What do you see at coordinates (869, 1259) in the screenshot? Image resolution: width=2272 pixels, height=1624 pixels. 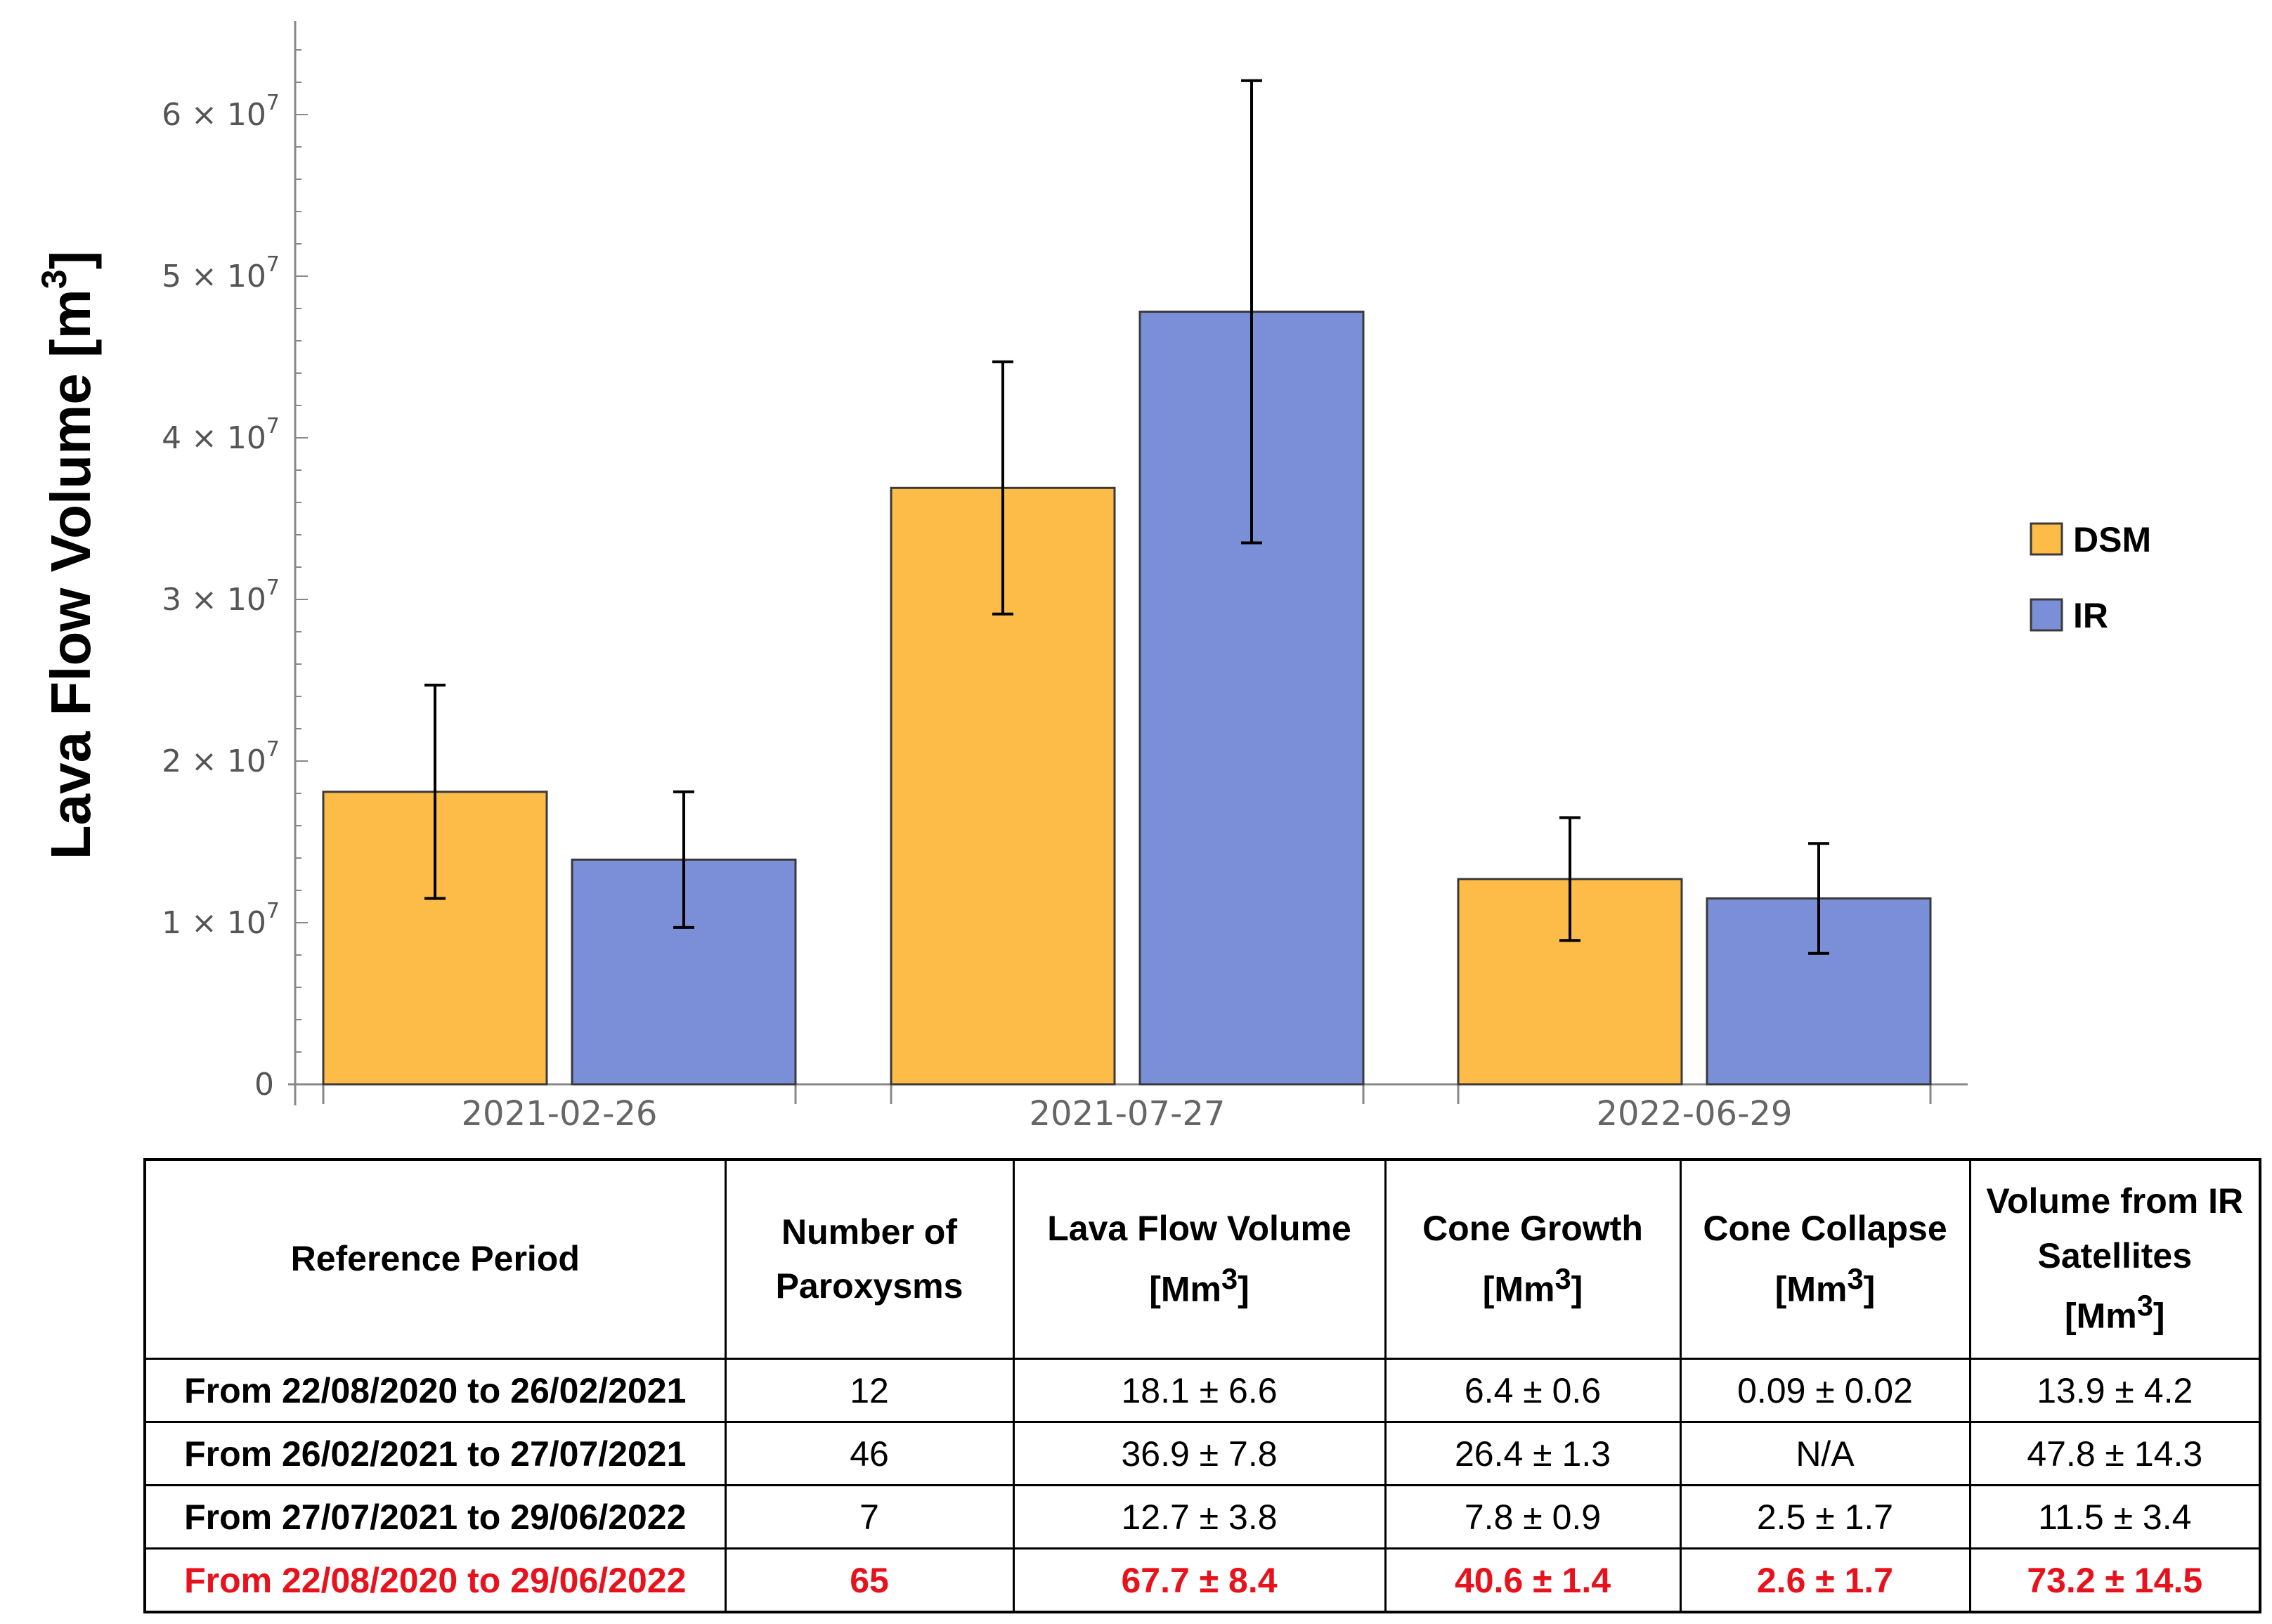 I see `header-number-of-paroxysms: Number of Paroxysms` at bounding box center [869, 1259].